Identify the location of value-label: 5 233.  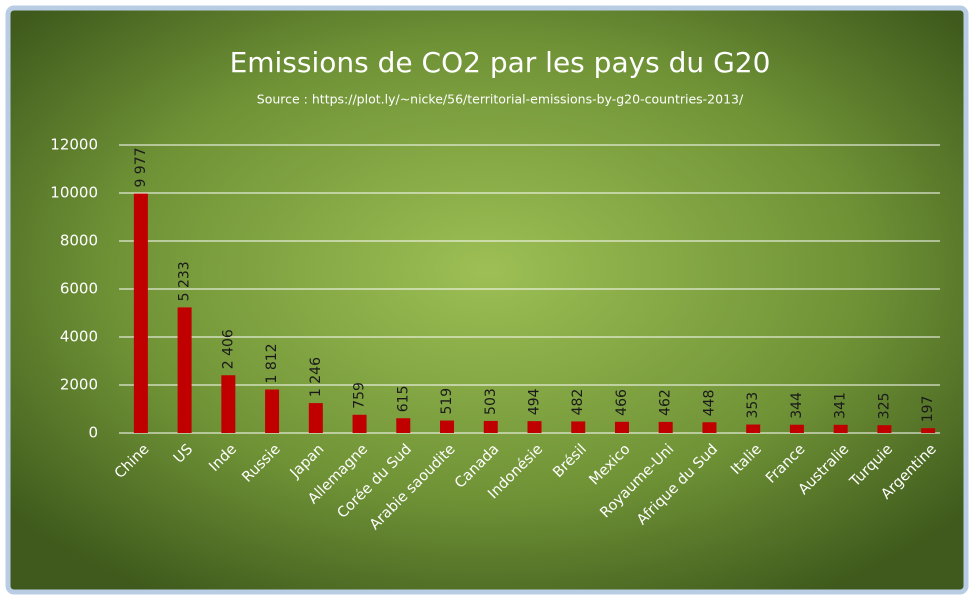
(185, 281).